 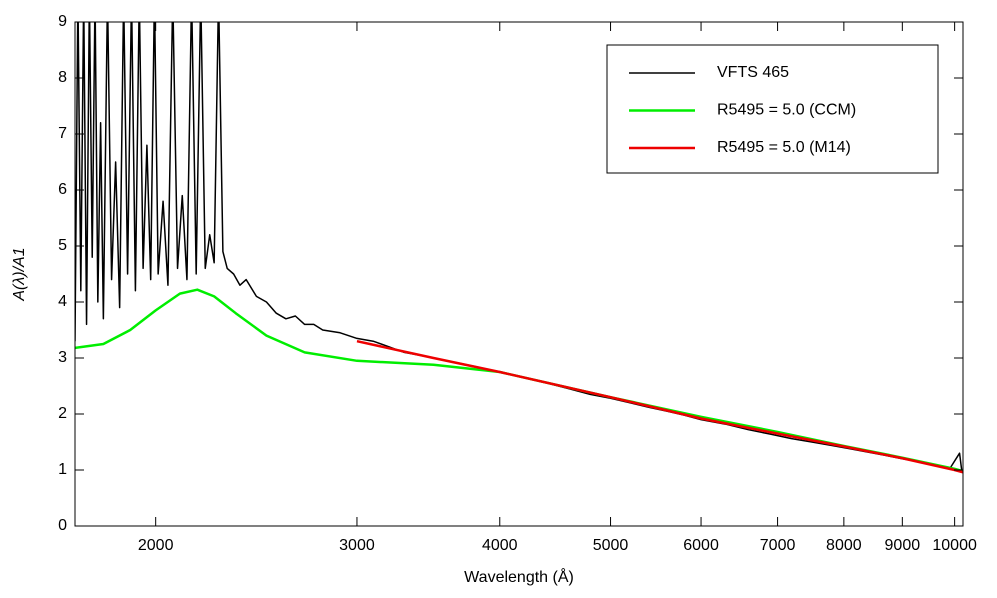 What do you see at coordinates (778, 545) in the screenshot?
I see `x-tick-label: 7000` at bounding box center [778, 545].